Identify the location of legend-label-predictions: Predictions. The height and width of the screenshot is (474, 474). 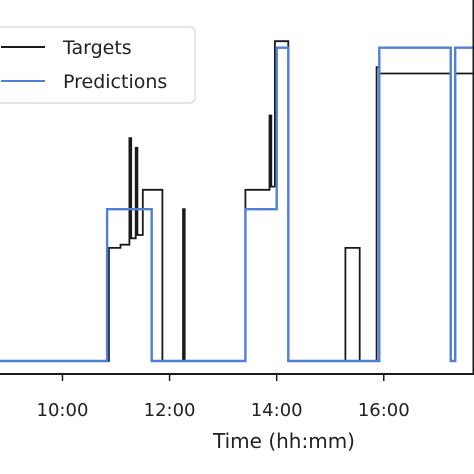
(115, 82).